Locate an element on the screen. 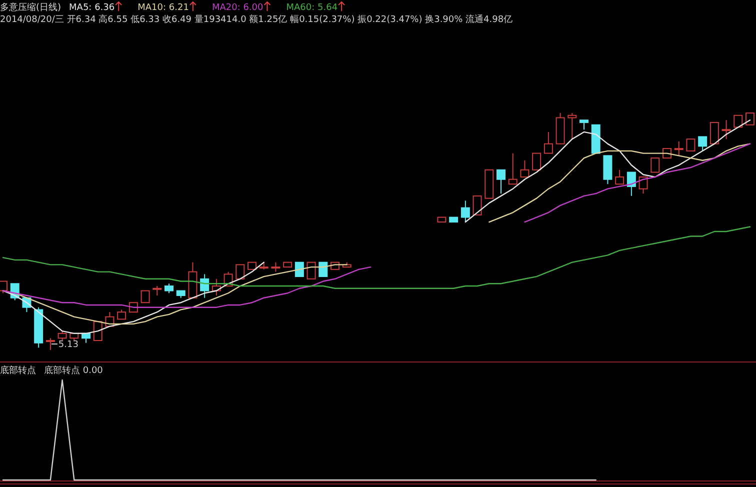  annotation: 5.13 is located at coordinates (68, 345).